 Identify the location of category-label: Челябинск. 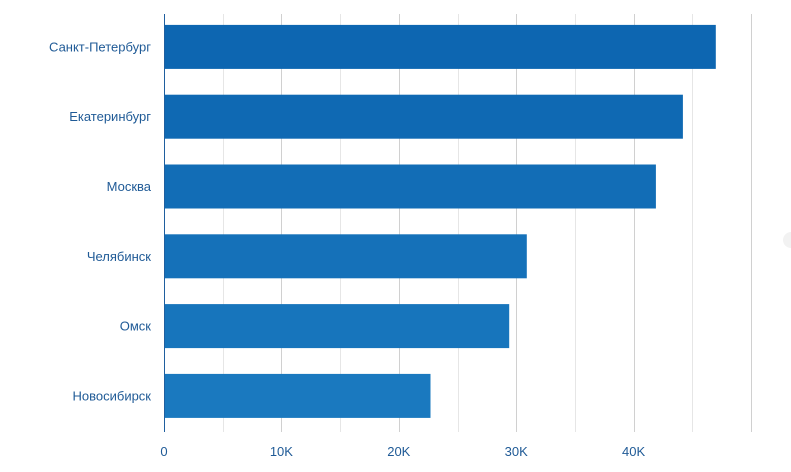
(119, 256).